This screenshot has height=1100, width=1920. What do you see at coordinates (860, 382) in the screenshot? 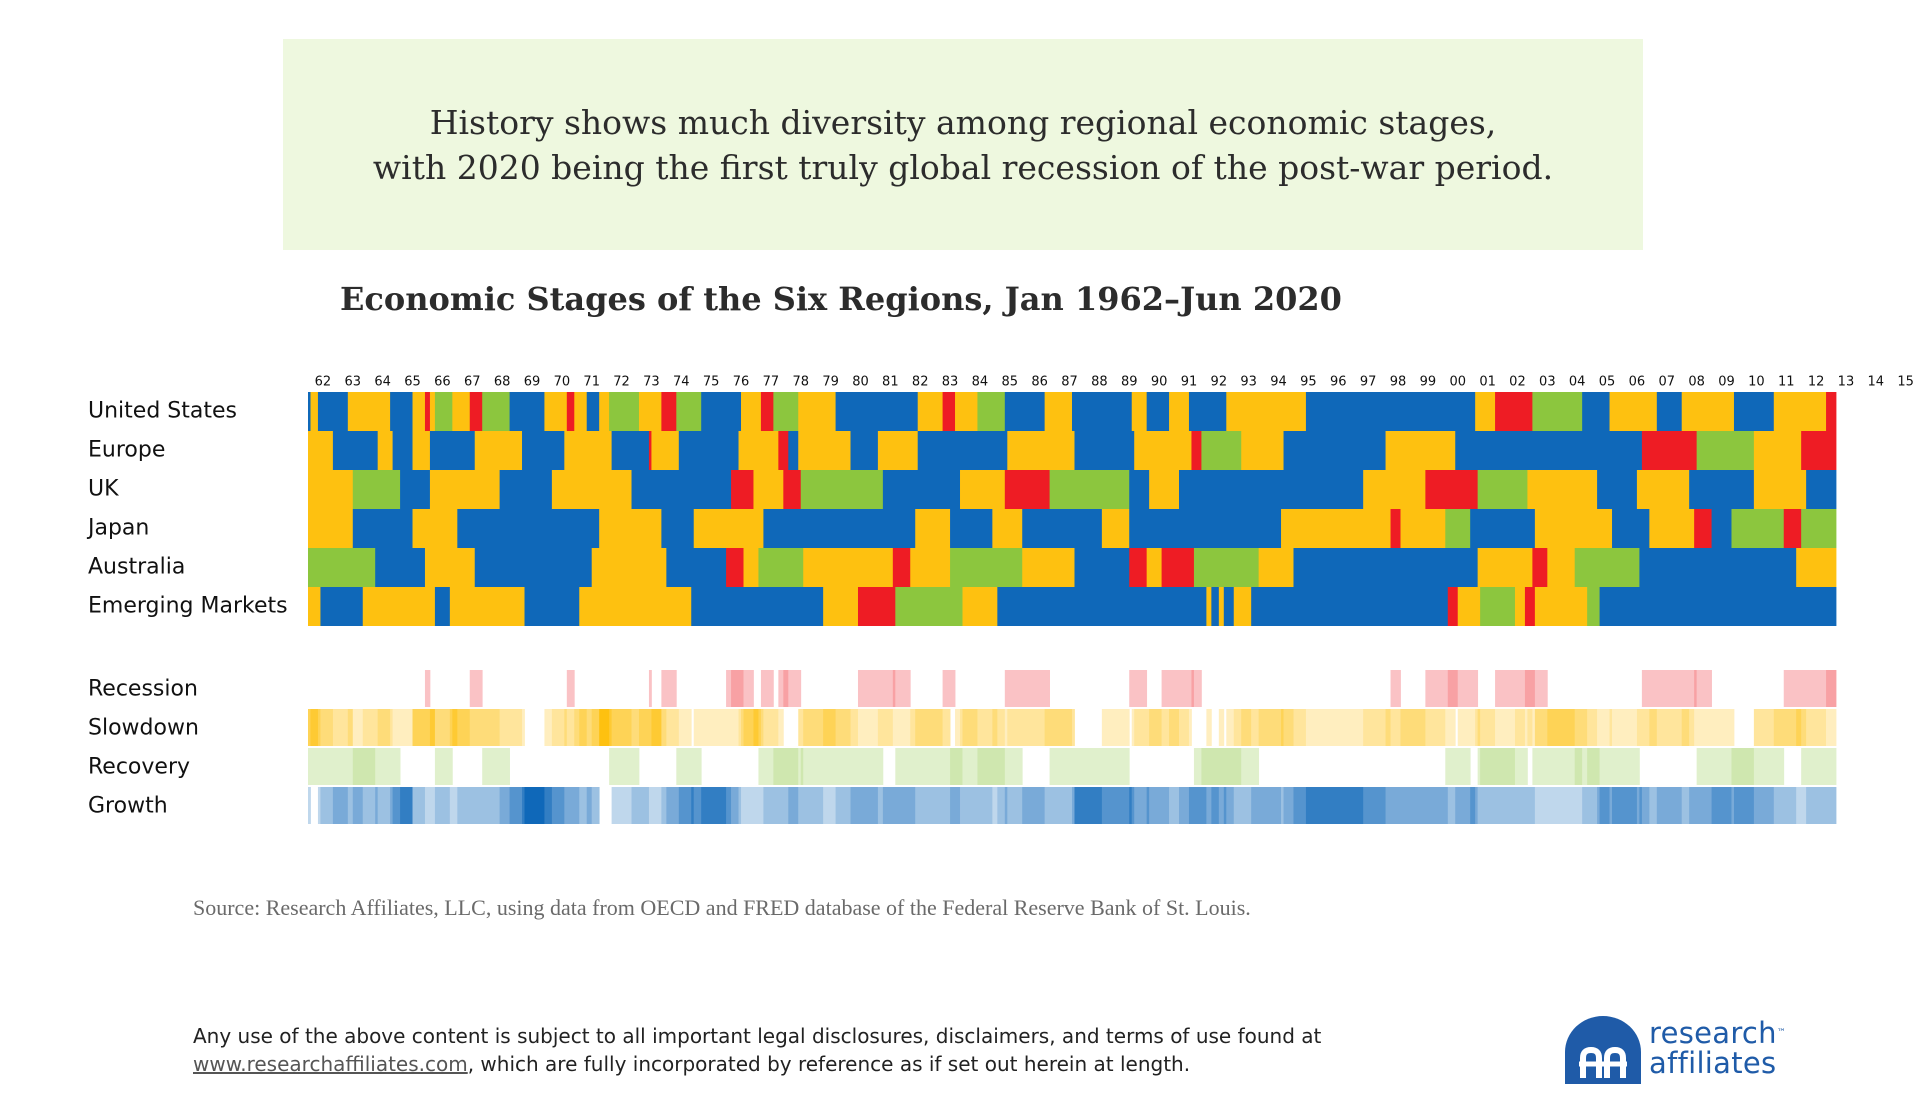
I see `x-tick-label: 80` at bounding box center [860, 382].